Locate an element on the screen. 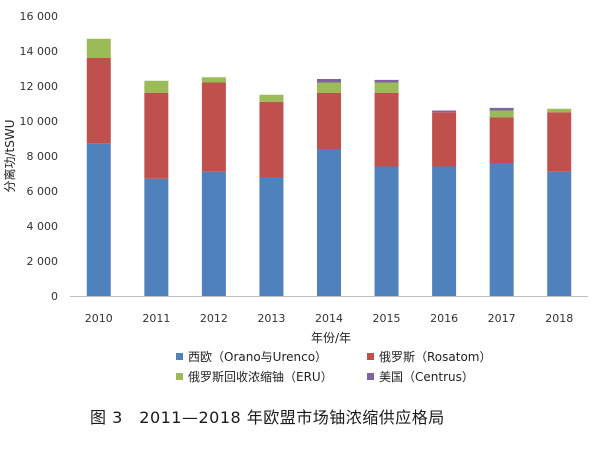  y-tick-label: 2 000 is located at coordinates (43, 261).